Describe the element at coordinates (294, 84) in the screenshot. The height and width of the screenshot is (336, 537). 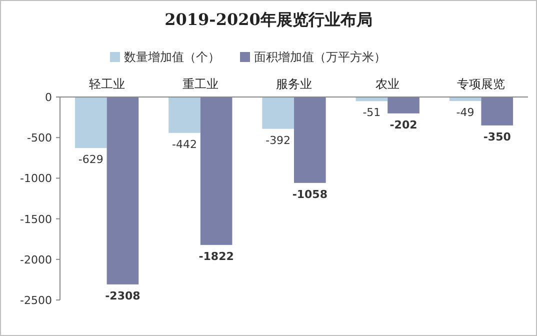
I see `x-tick-label: 服务业` at that location.